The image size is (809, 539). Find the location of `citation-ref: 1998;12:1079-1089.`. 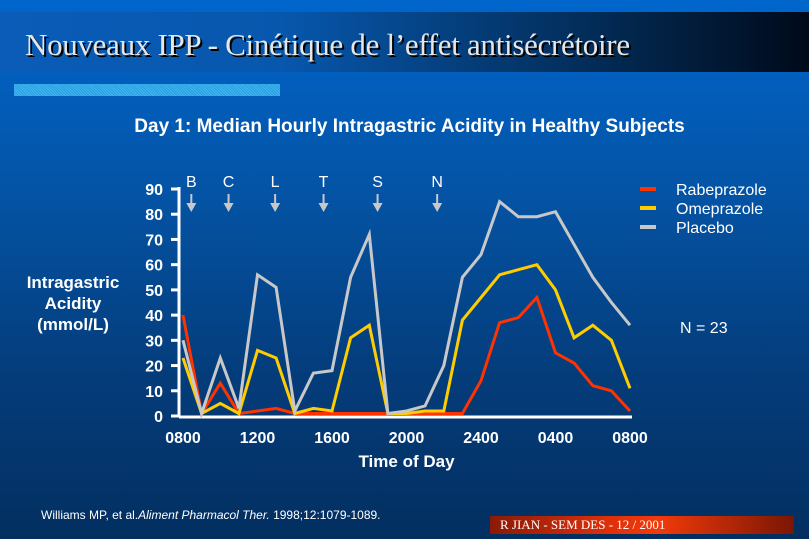

citation-ref: 1998;12:1079-1089. is located at coordinates (325, 515).